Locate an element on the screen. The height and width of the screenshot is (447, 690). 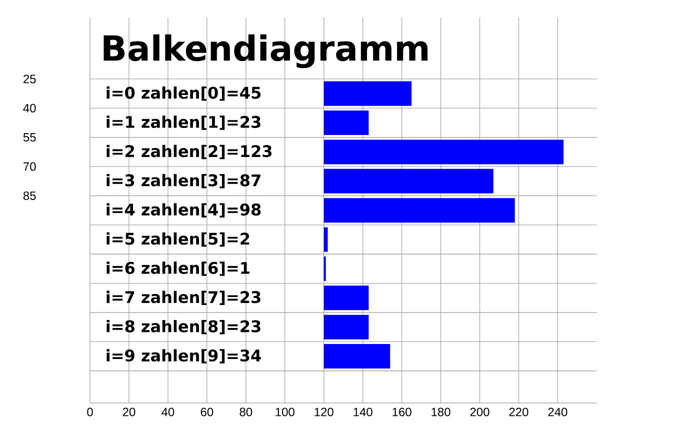
y-tick-label: i=4 zahlen[4]=98 is located at coordinates (183, 210).